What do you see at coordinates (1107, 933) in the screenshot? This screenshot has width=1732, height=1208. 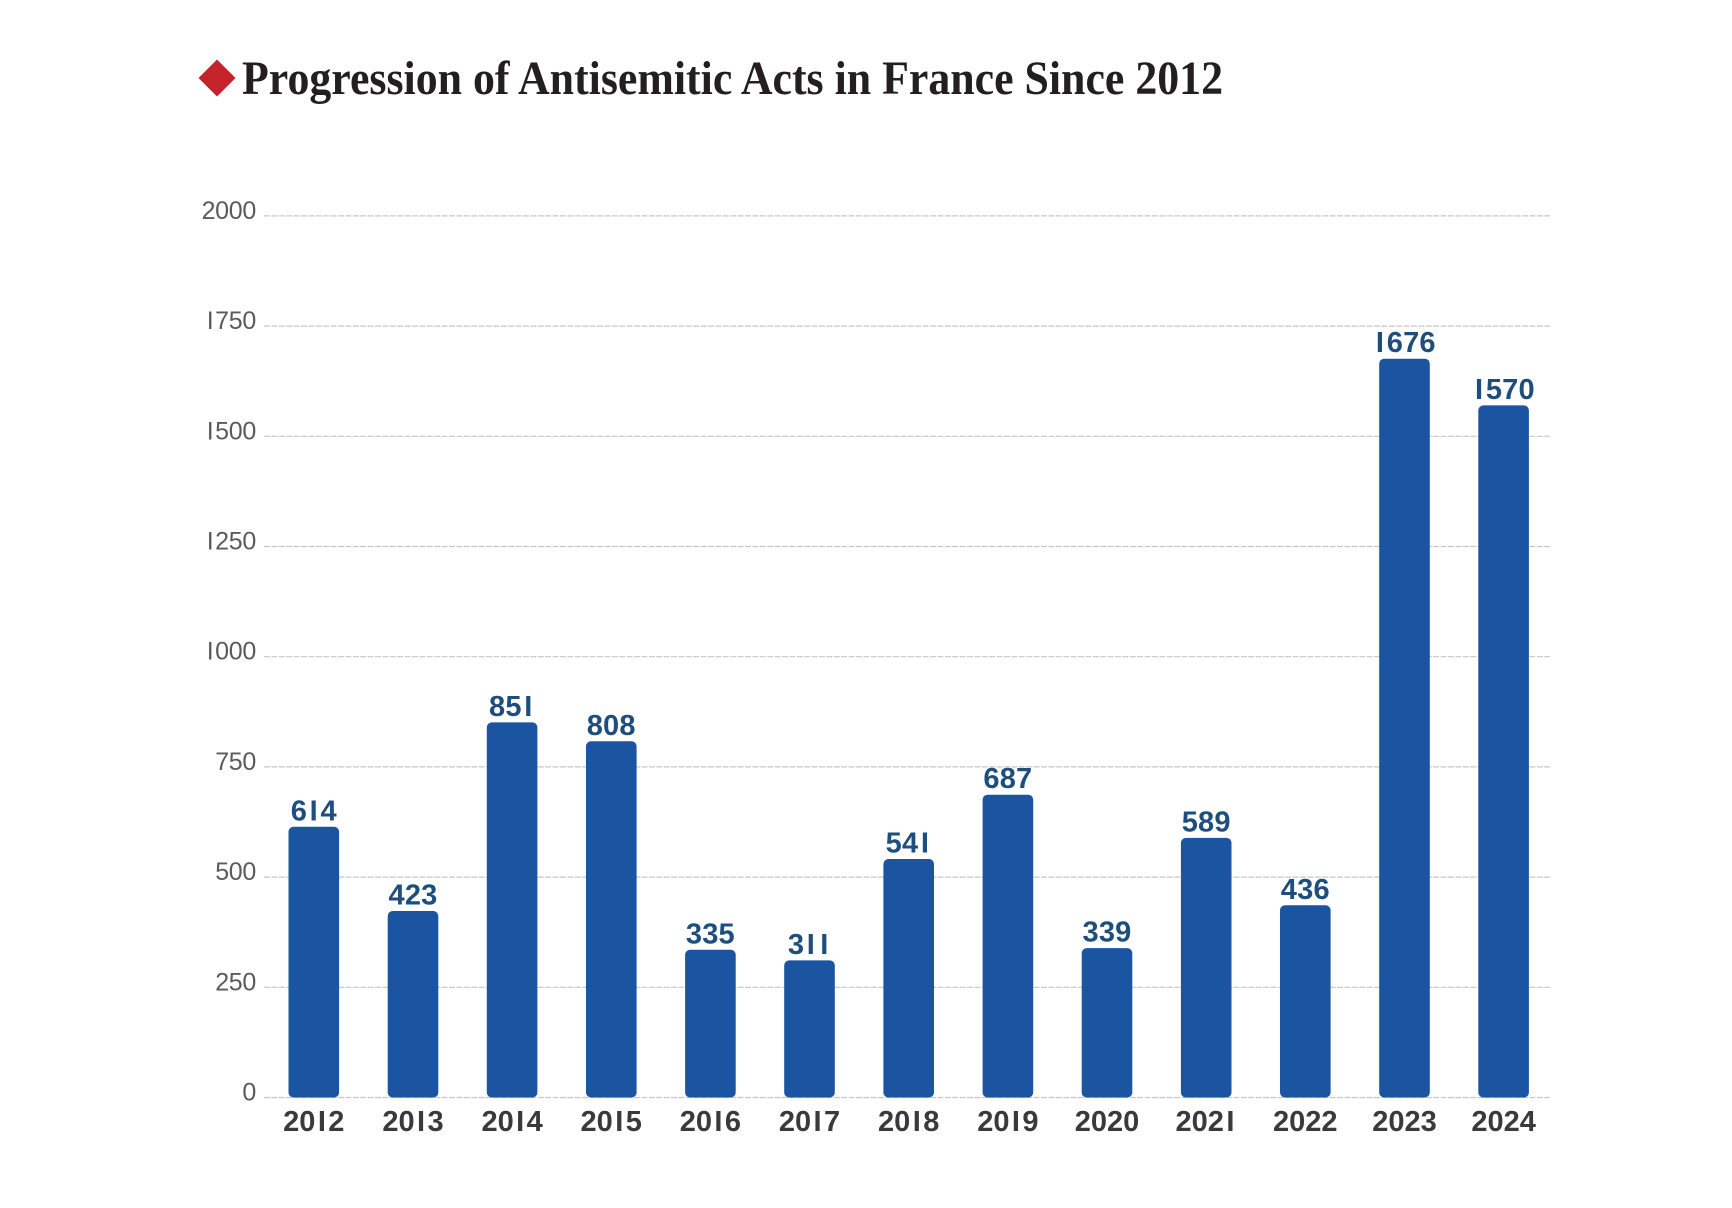 I see `svg-text: 339` at bounding box center [1107, 933].